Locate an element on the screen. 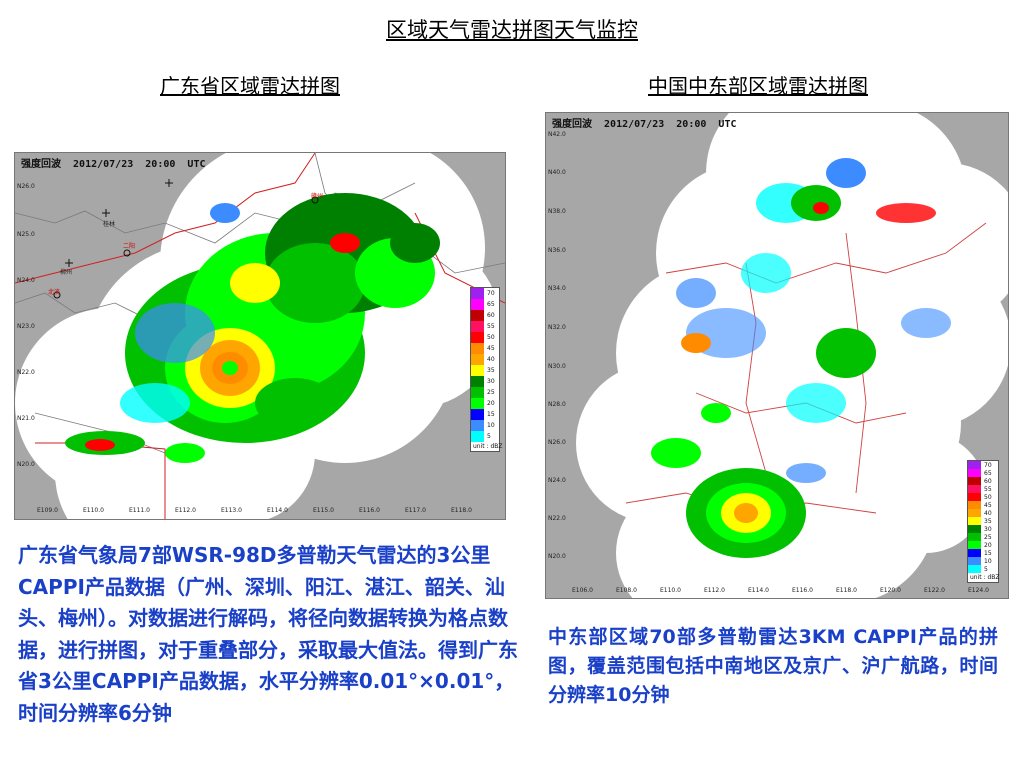 This screenshot has height=768, width=1024. x-tick: E106.0 is located at coordinates (582, 590).